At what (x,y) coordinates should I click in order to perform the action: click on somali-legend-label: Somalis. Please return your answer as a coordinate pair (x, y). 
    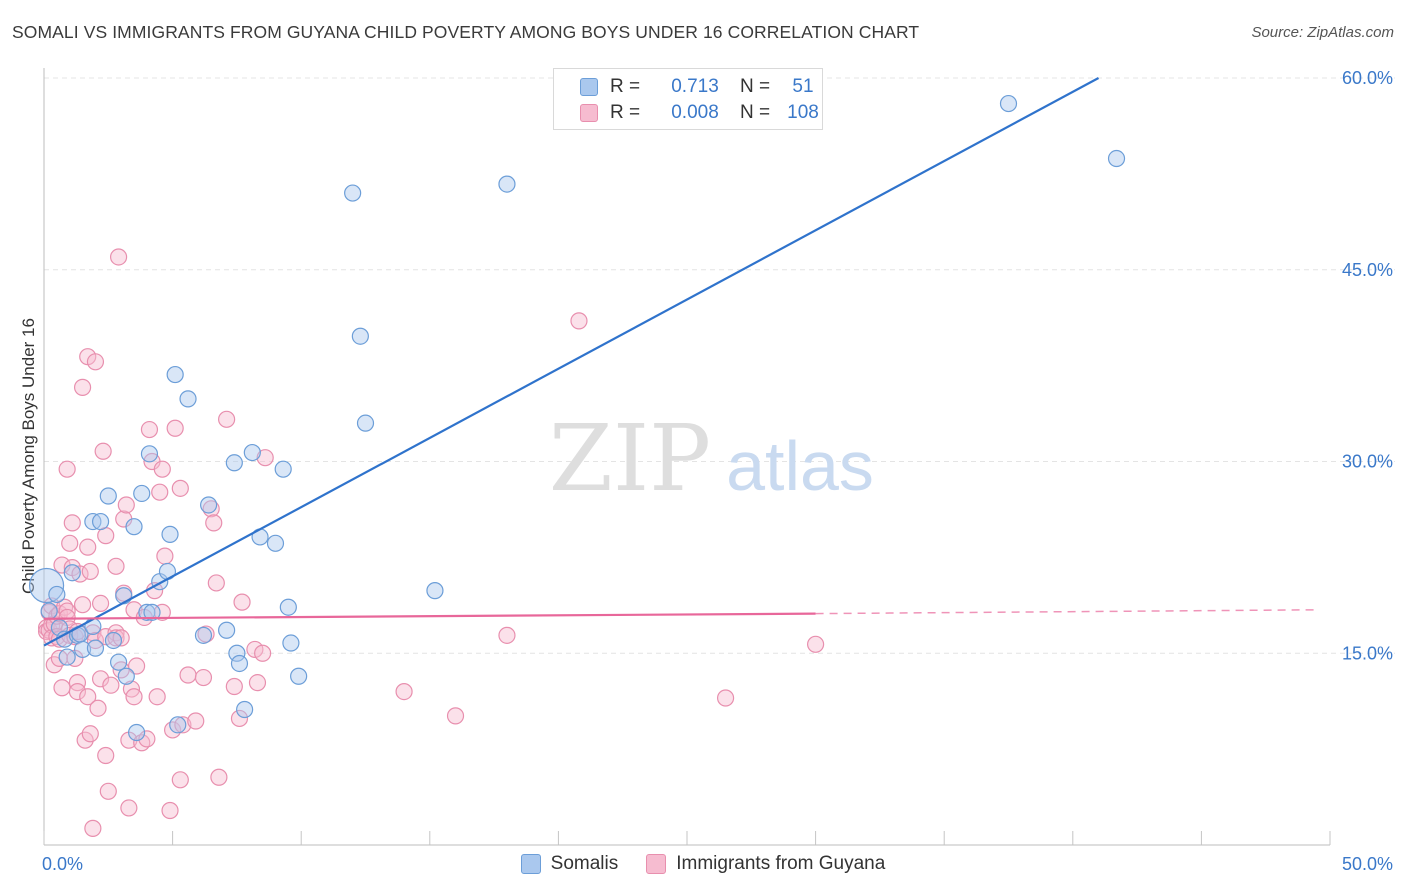
    Looking at the image, I should click on (584, 863).